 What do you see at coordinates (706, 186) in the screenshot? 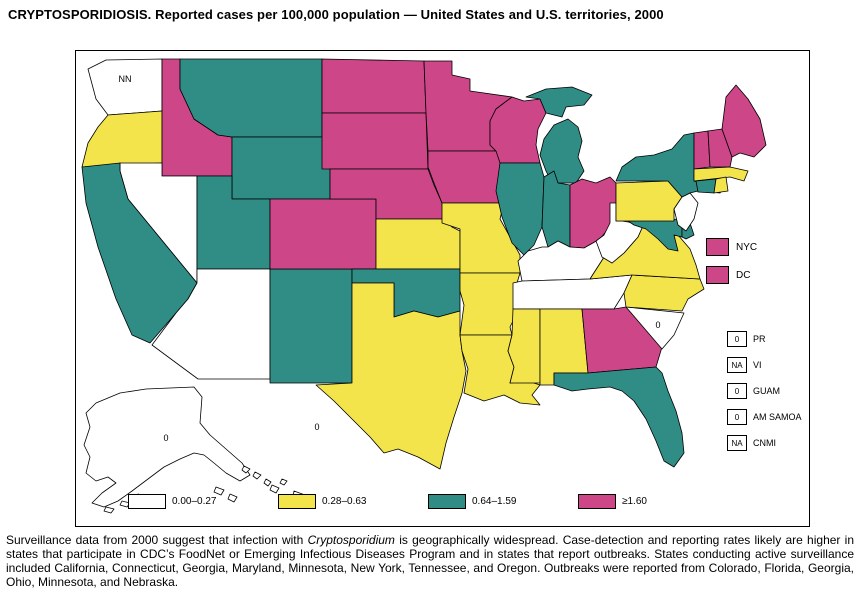
I see `state-connecticut` at bounding box center [706, 186].